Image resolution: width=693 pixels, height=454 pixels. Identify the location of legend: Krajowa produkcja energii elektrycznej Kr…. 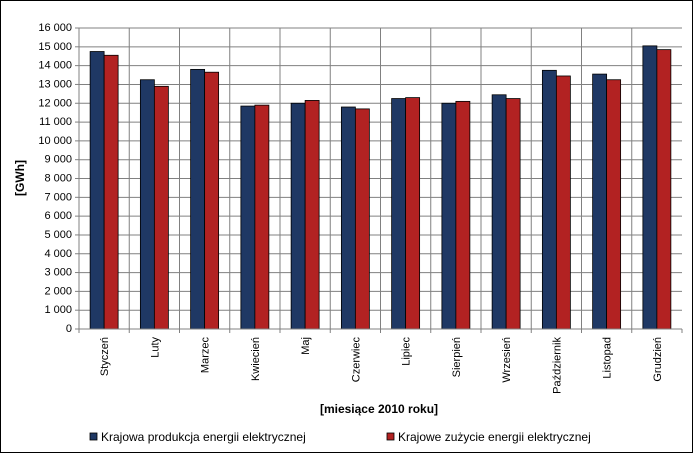
(340, 437).